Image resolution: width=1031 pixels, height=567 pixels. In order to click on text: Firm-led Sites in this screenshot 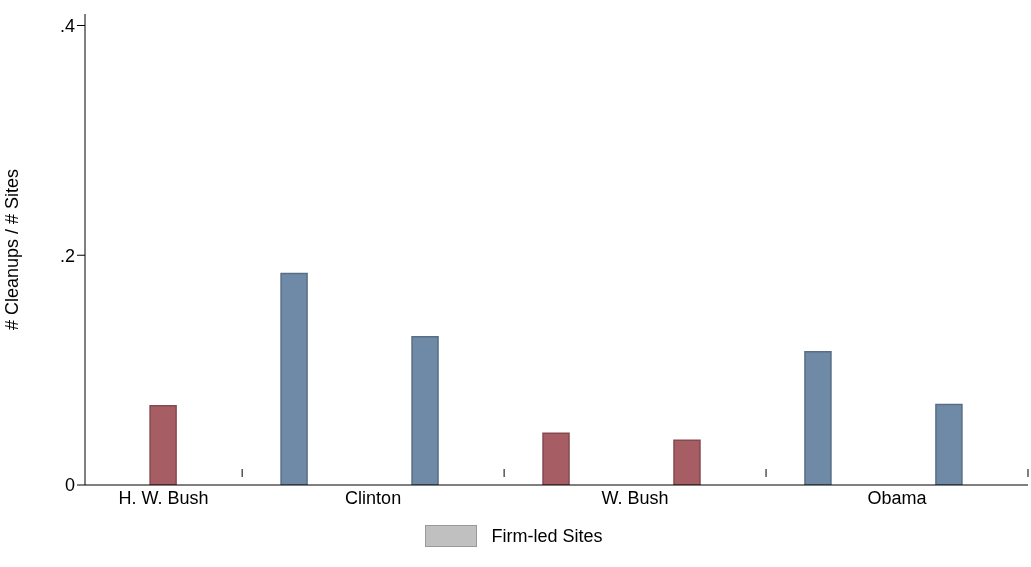, I will do `click(547, 536)`.